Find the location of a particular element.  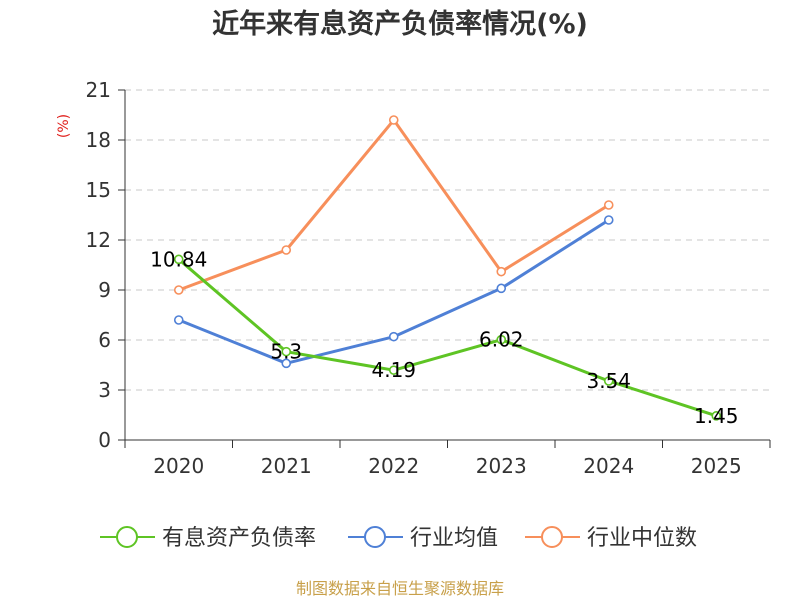

series-line is located at coordinates (394, 291).